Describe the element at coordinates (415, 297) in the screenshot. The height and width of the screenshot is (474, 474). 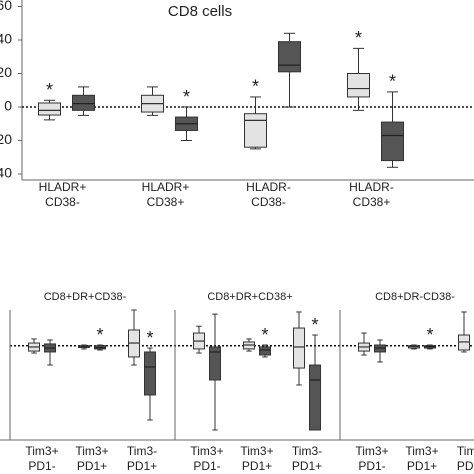
I see `panel-title: CD8+DR-CD38-` at that location.